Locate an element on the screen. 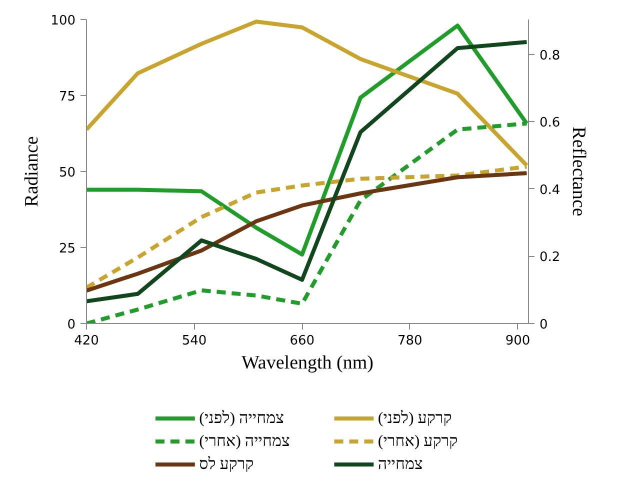 Image resolution: width=628 pixels, height=482 pixels. y2-tick-label: 0.6 is located at coordinates (550, 123).